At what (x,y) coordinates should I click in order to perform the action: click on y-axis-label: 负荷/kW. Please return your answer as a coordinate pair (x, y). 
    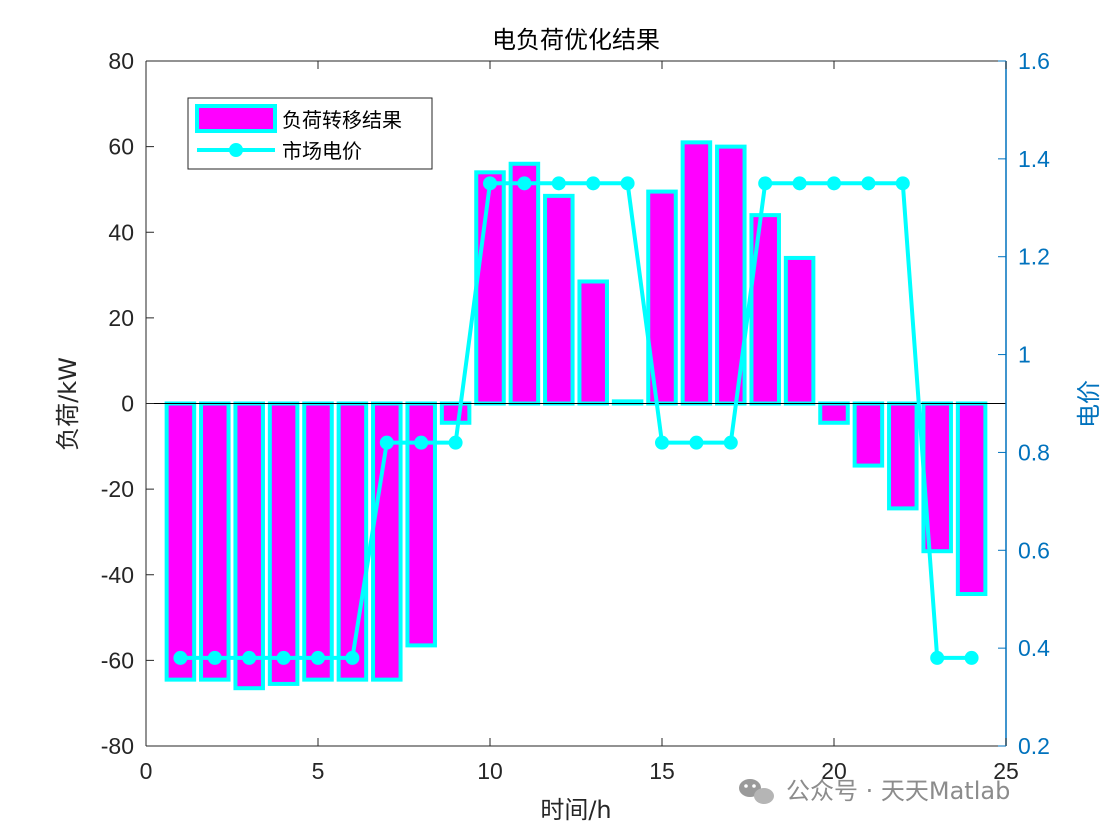
    Looking at the image, I should click on (68, 404).